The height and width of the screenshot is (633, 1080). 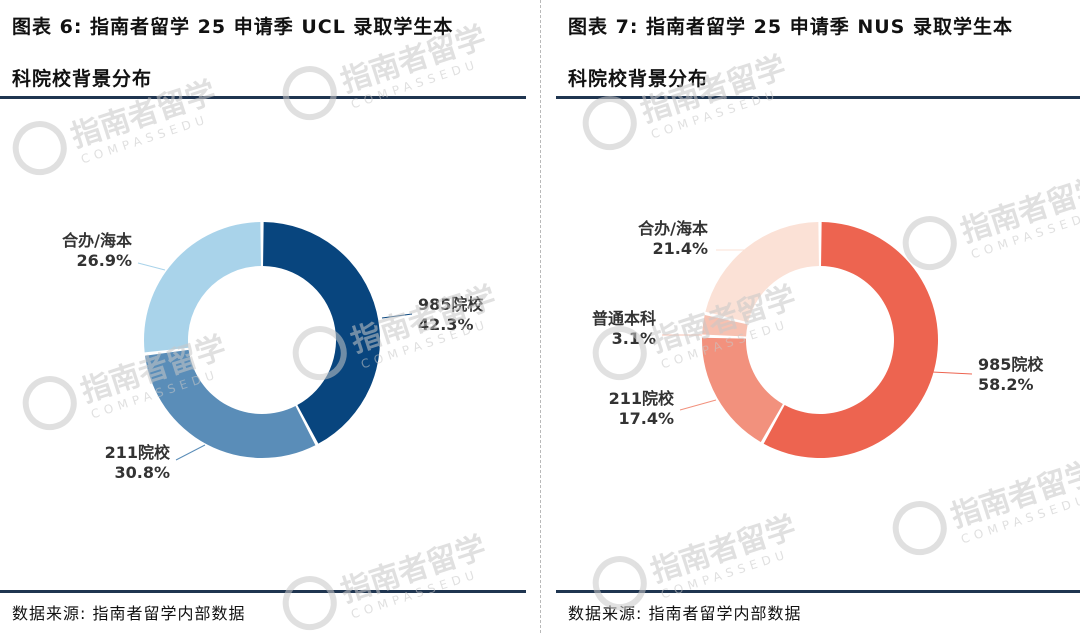 What do you see at coordinates (1006, 384) in the screenshot?
I see `slice-value-label: 58.2%` at bounding box center [1006, 384].